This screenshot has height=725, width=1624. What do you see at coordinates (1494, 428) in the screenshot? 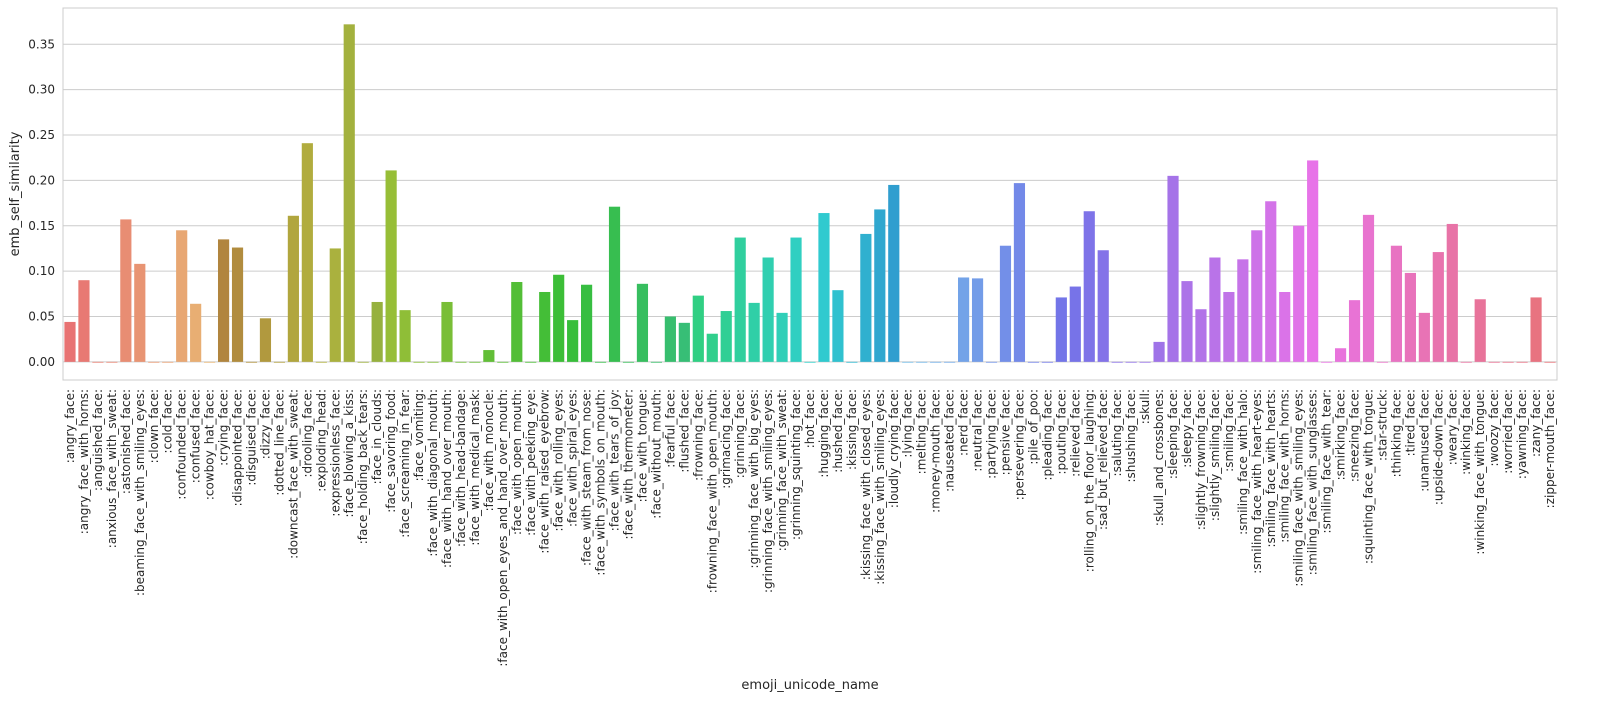
I see `x-tick-label: :woozy_face:` at bounding box center [1494, 428].